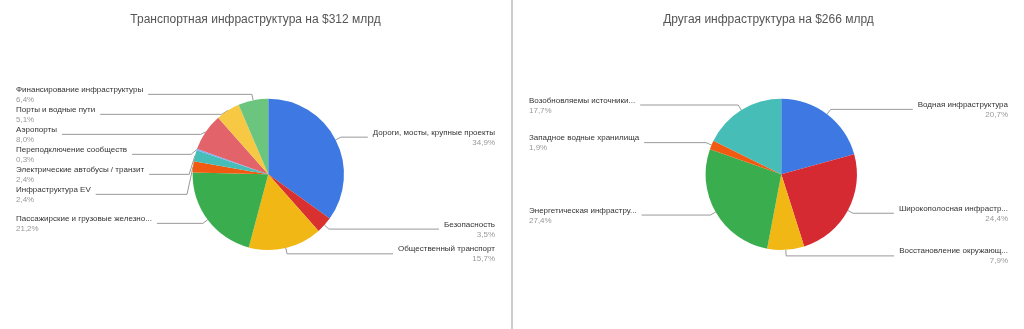 The image size is (1024, 329). Describe the element at coordinates (37, 129) in the screenshot. I see `slice-label: Аэропорты` at that location.